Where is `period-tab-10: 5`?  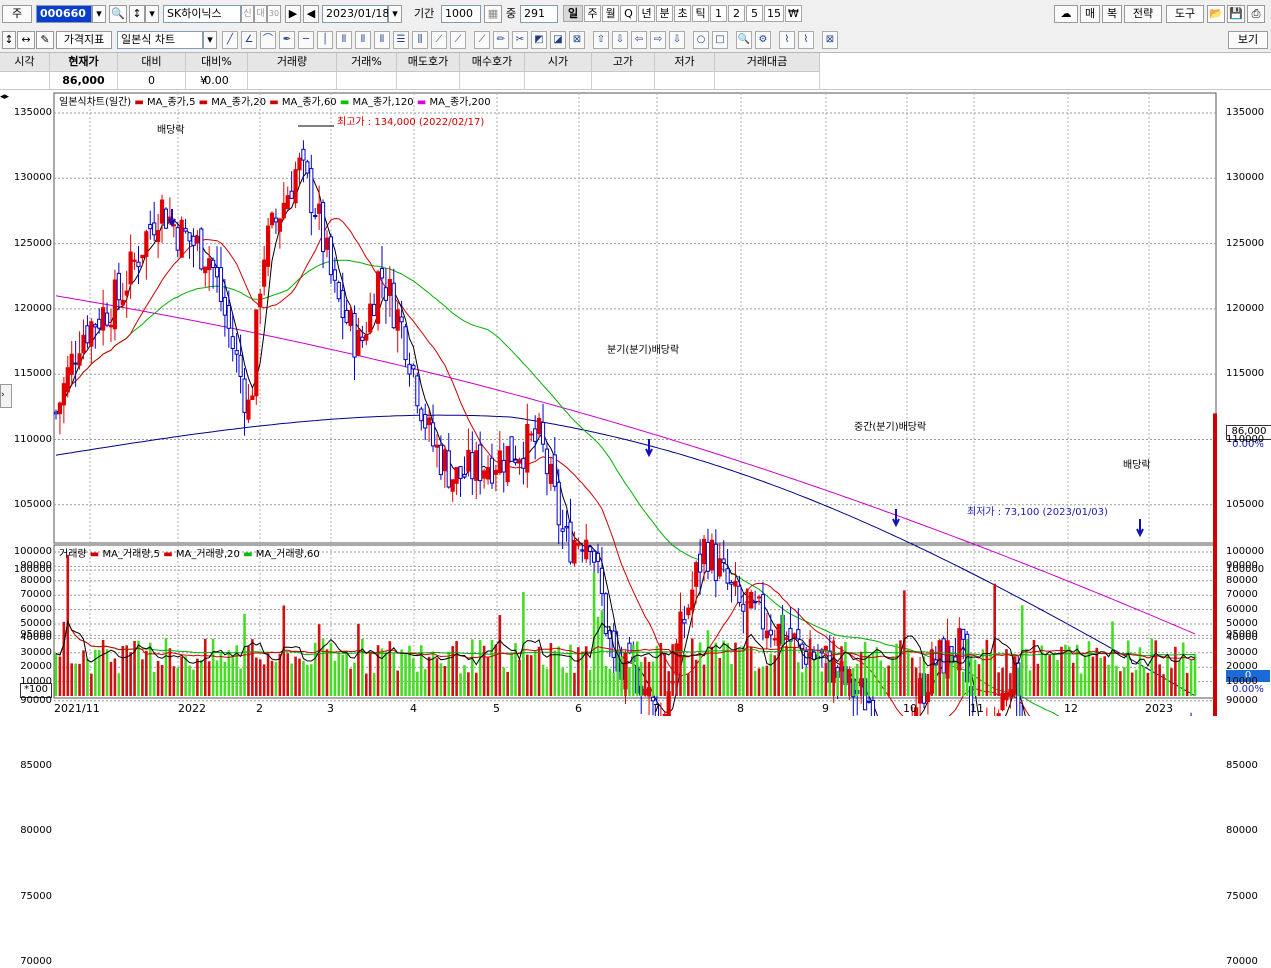 period-tab-10: 5 is located at coordinates (754, 13).